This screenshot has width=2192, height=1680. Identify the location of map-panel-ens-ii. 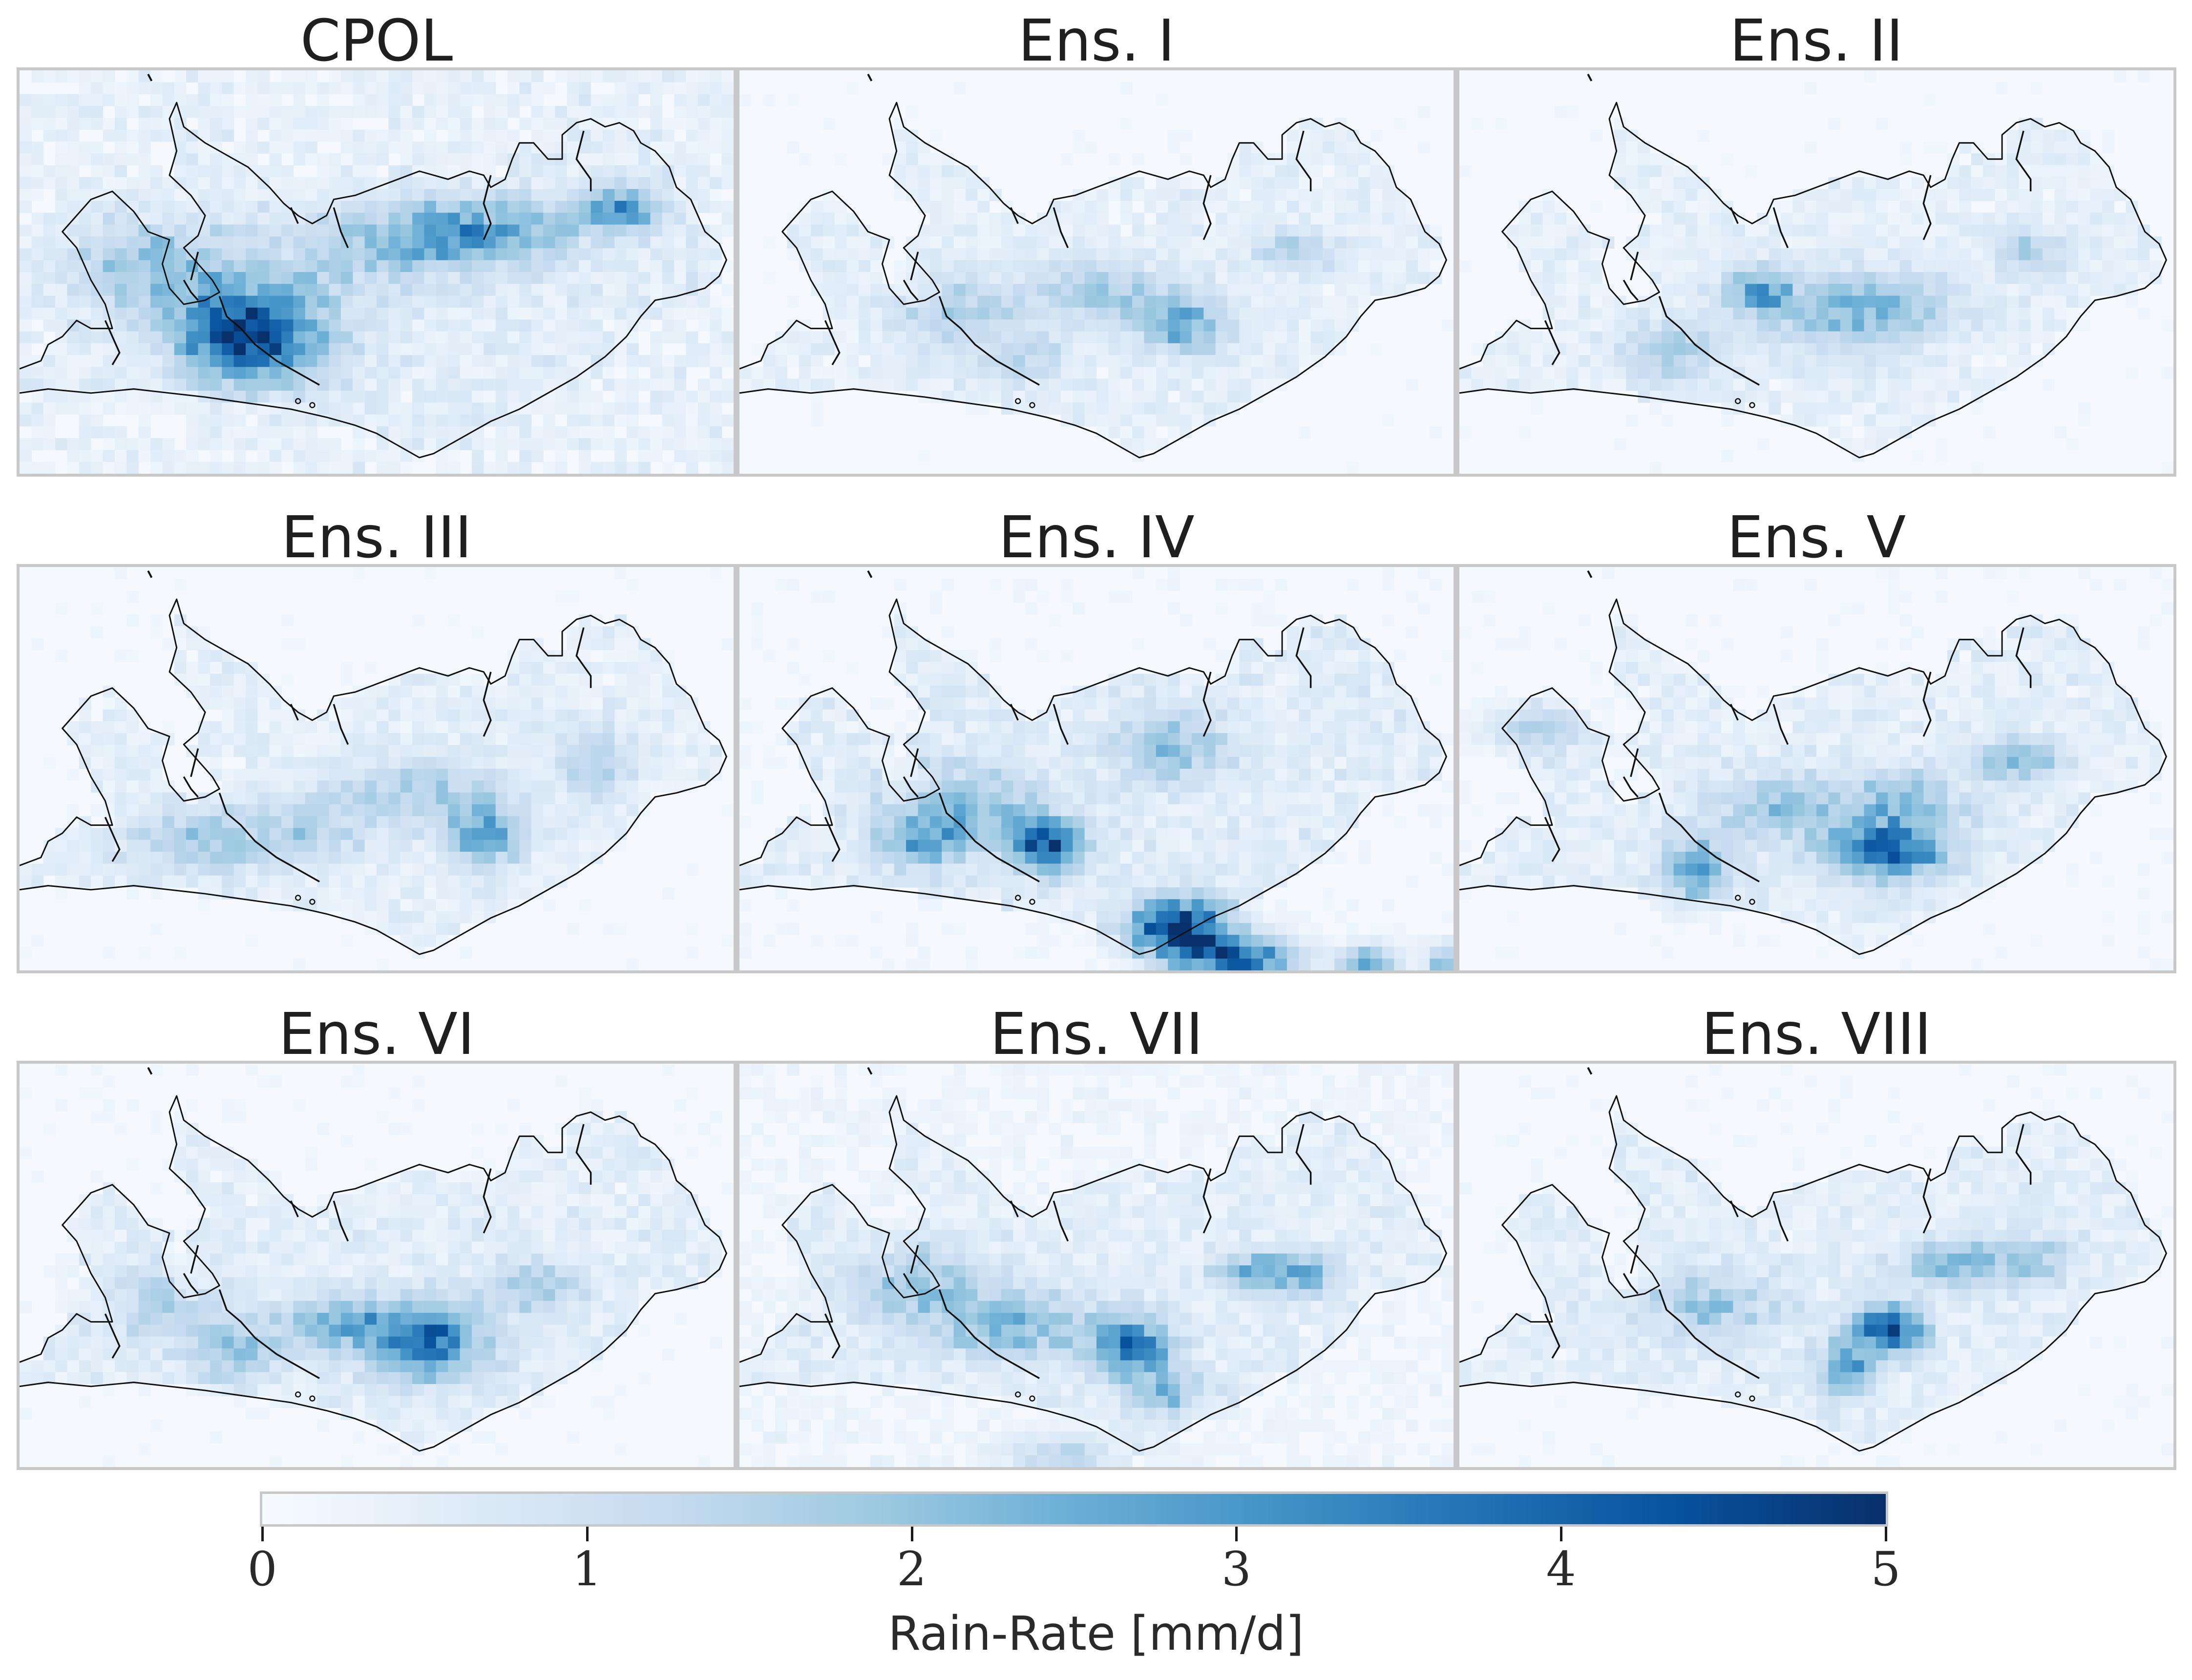
(1816, 272).